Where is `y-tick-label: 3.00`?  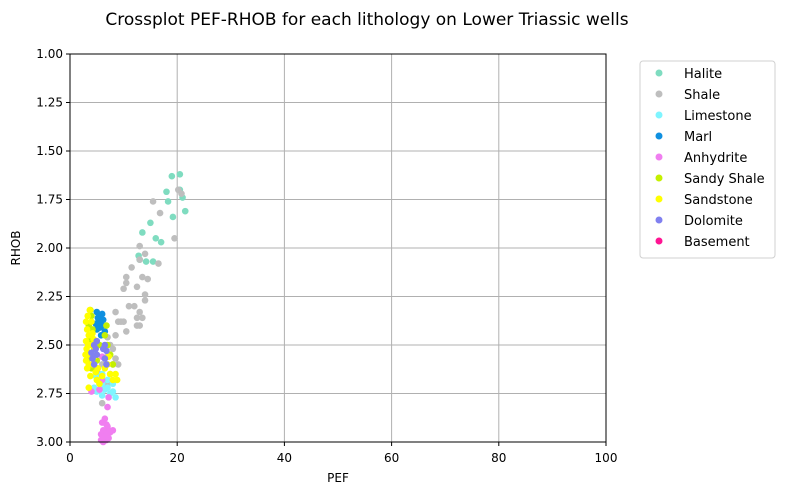
y-tick-label: 3.00 is located at coordinates (49, 442).